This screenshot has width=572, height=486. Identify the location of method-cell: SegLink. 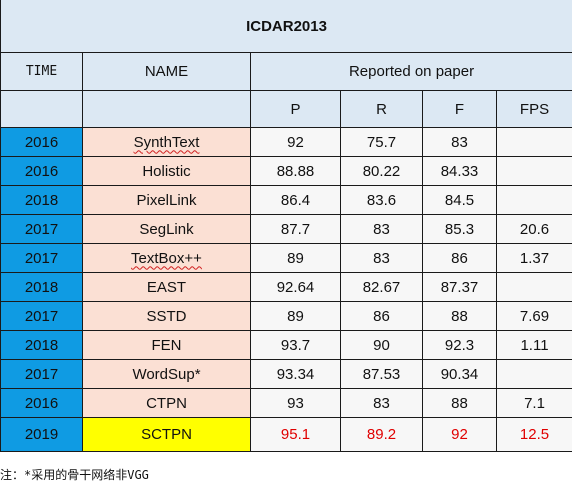
(166, 229).